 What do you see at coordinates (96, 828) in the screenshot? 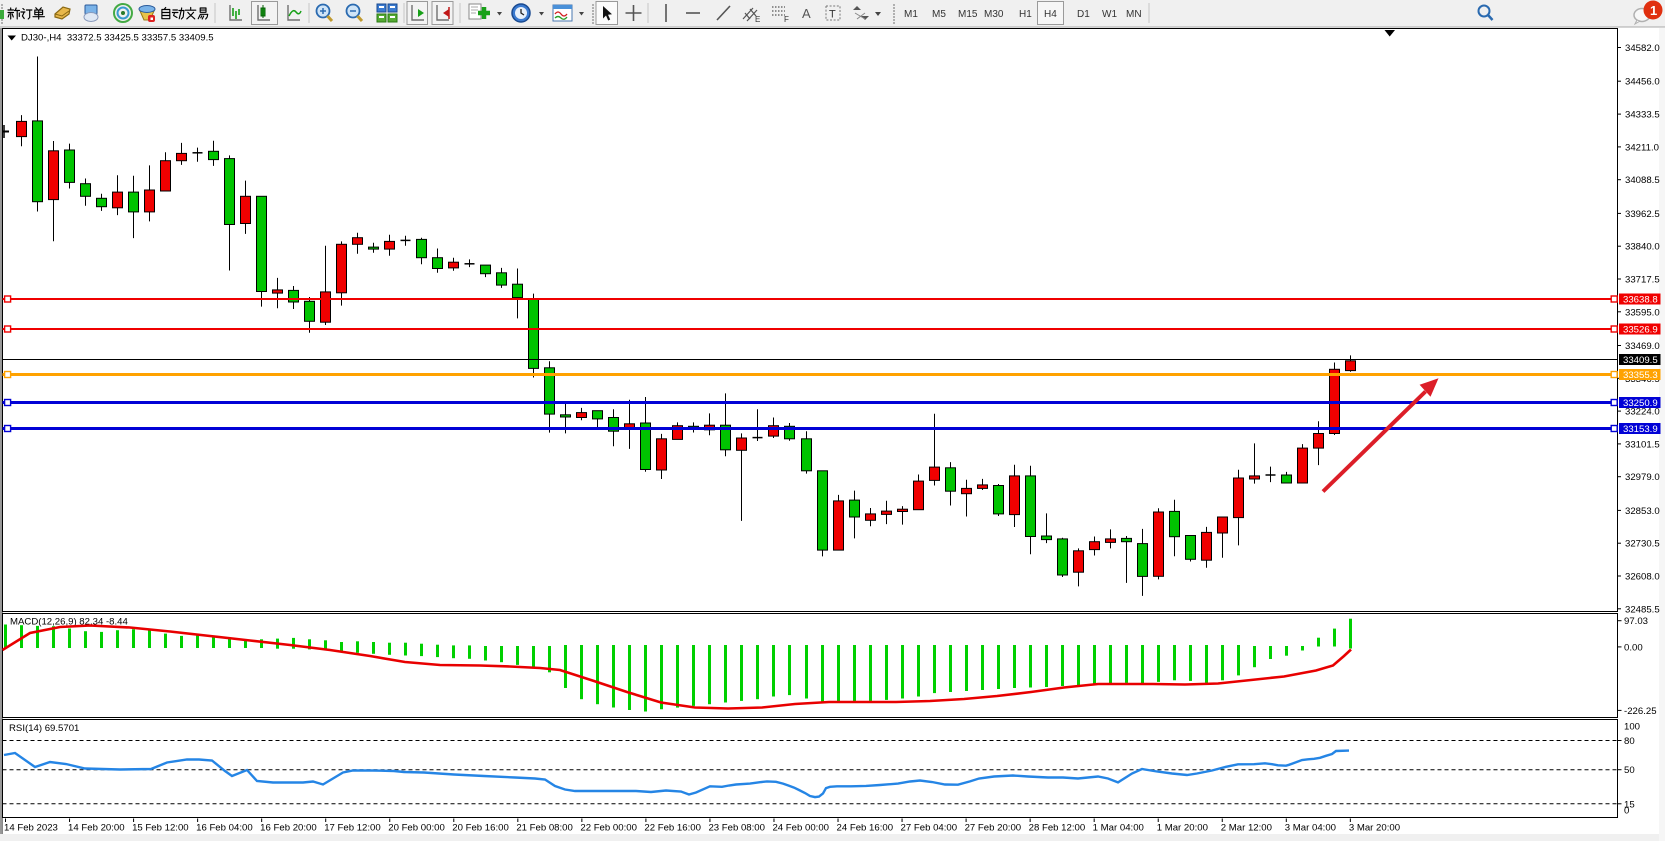
I see `svg-text: 14 Feb 20:00` at bounding box center [96, 828].